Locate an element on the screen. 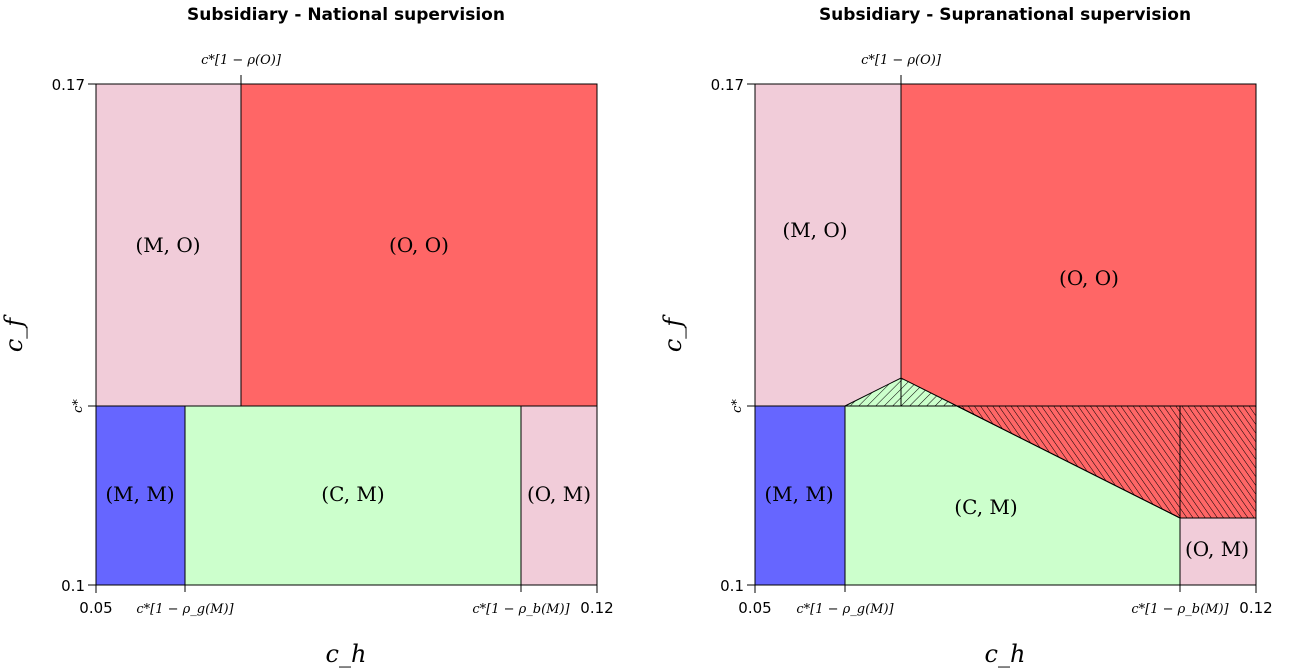 The width and height of the screenshot is (1295, 672). left-x-axis-label: c_h is located at coordinates (346, 654).